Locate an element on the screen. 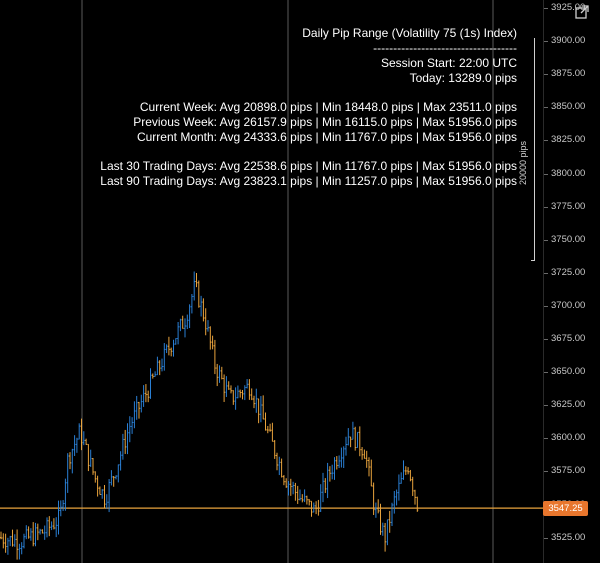  price-tick-label: 3850.00 is located at coordinates (568, 107).